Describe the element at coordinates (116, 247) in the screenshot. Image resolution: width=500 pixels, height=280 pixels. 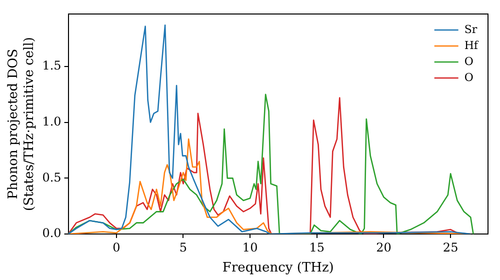
I see `x-tick-label: 0` at that location.